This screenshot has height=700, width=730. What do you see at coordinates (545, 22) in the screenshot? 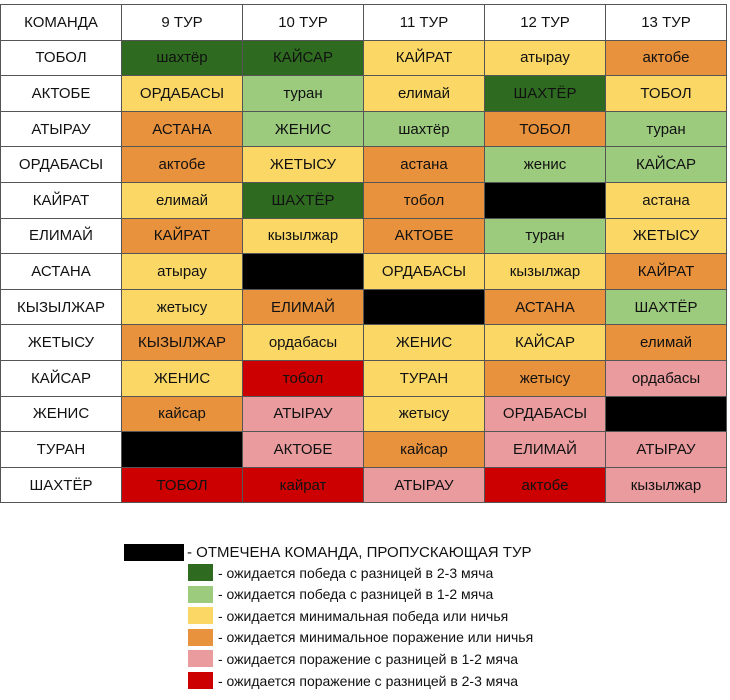
I see `header-round-4: 12 ТУР` at bounding box center [545, 22].